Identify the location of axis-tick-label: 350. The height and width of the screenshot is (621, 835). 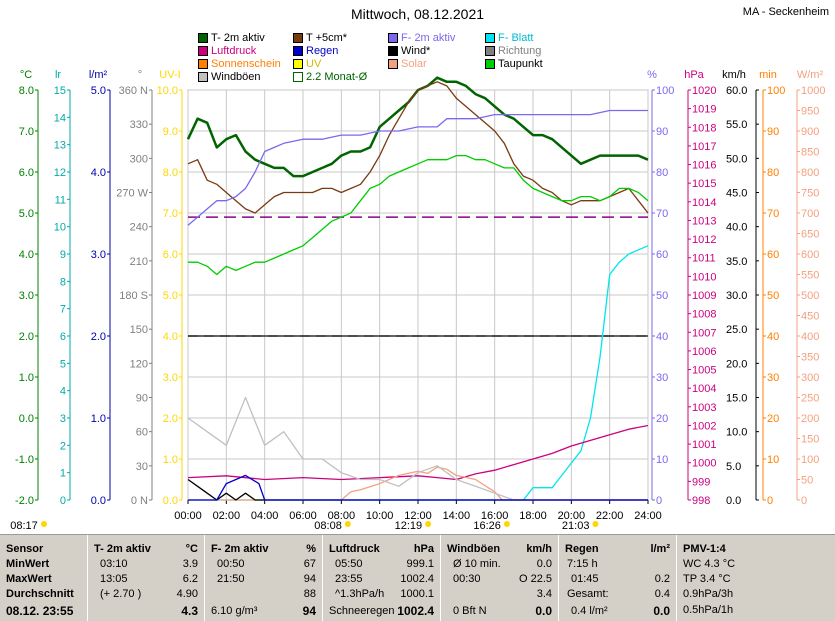
(810, 358).